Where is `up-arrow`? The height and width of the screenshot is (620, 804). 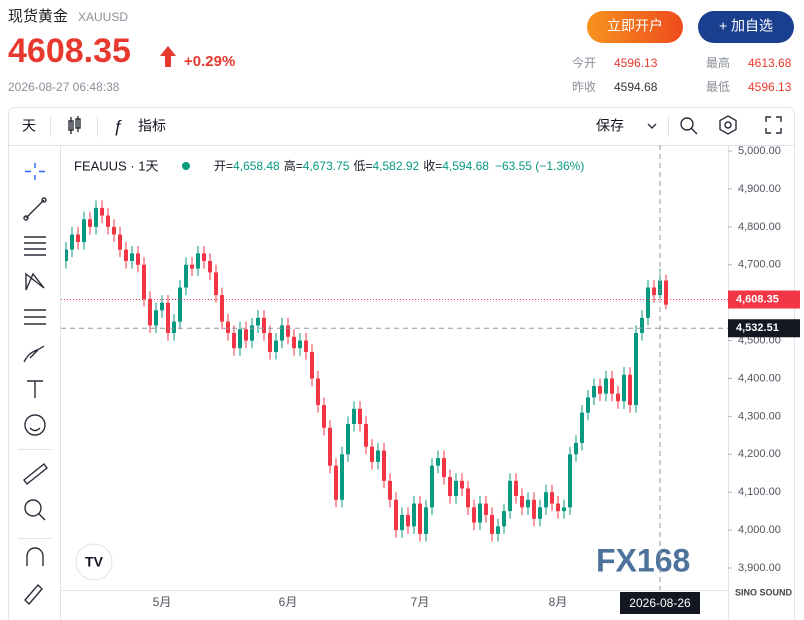 up-arrow is located at coordinates (168, 56).